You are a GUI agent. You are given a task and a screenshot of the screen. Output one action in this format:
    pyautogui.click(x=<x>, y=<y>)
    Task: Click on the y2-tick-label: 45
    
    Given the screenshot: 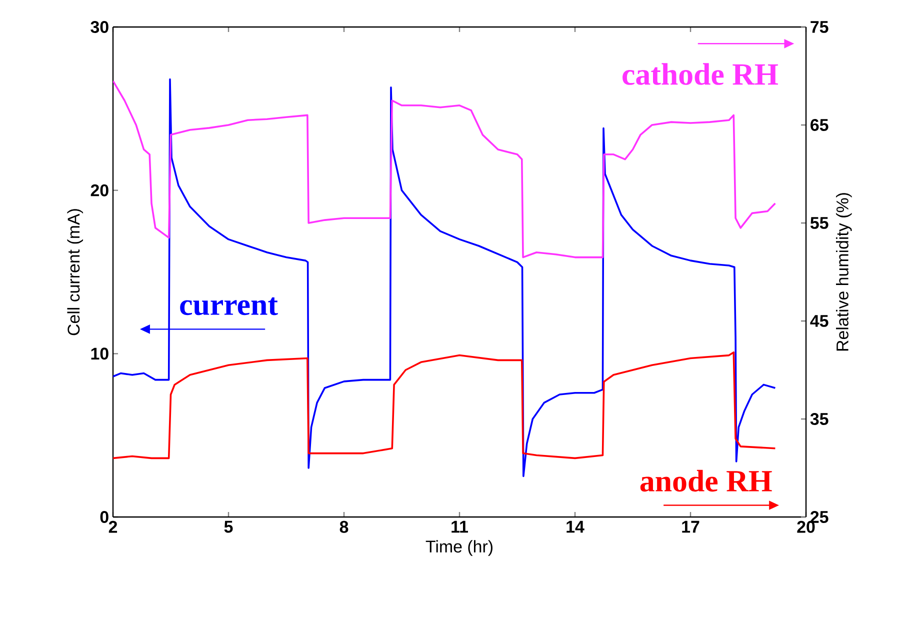 What is the action you would take?
    pyautogui.click(x=819, y=321)
    